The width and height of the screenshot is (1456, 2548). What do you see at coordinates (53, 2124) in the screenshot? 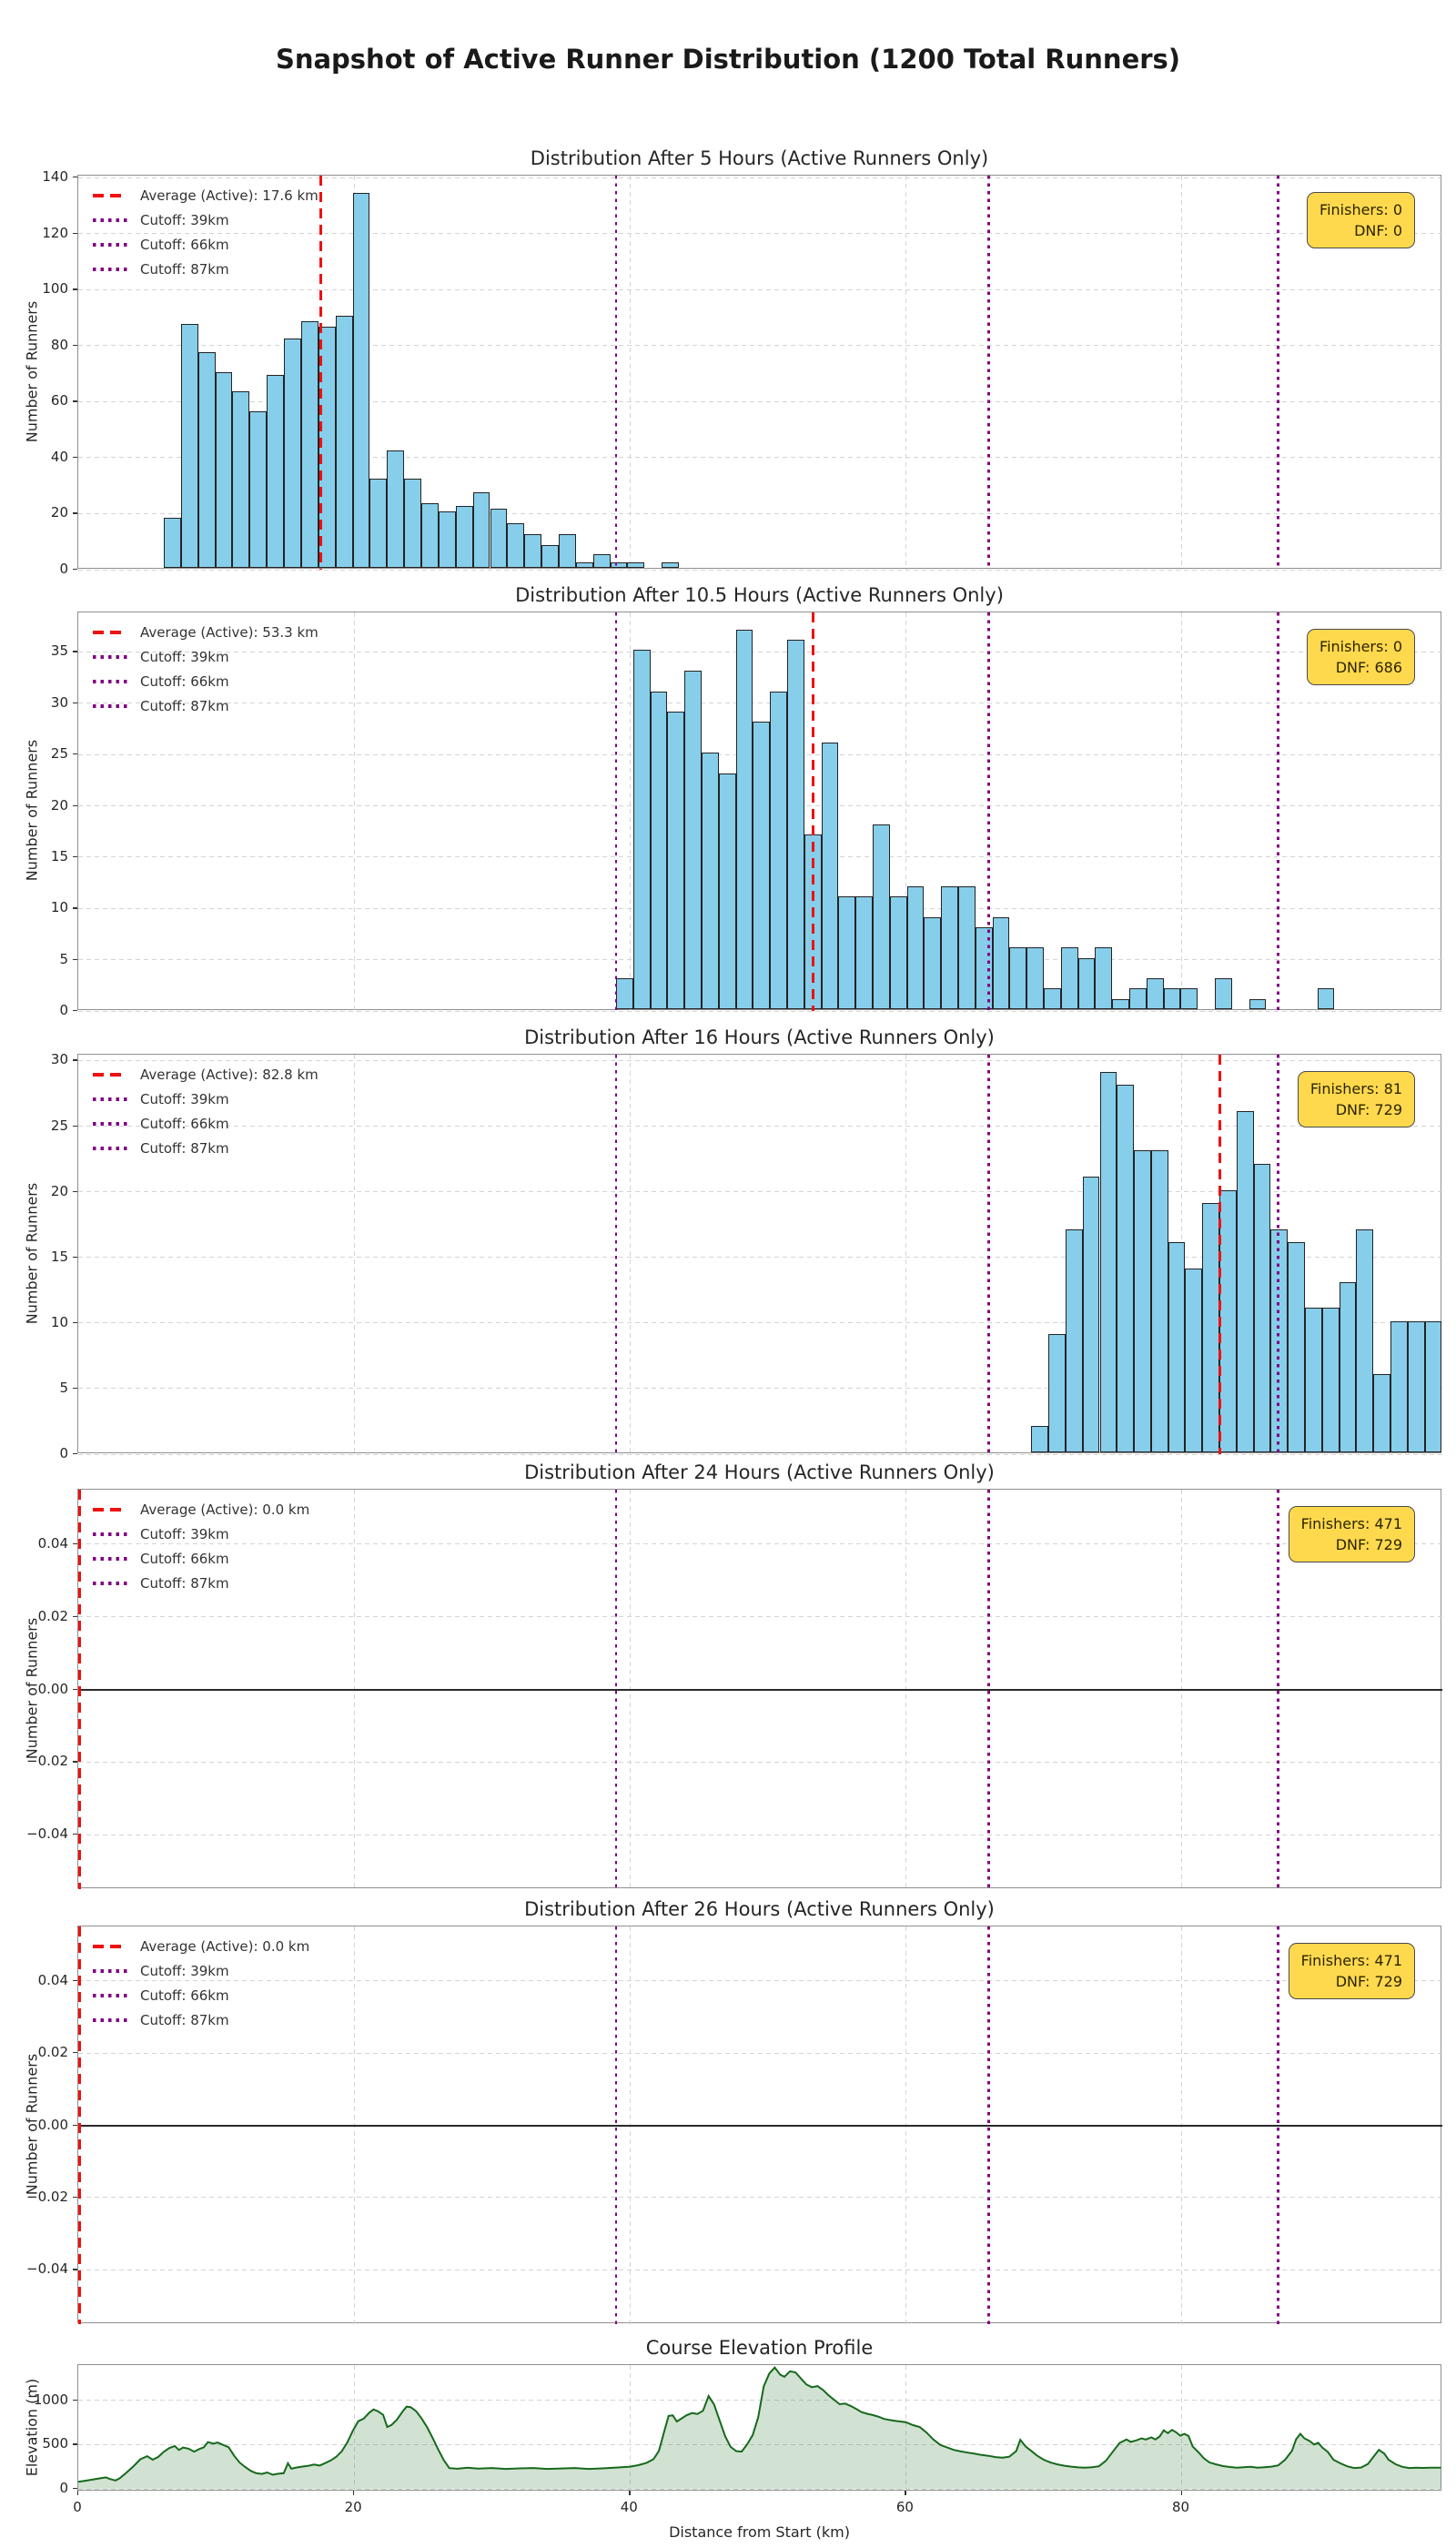
I see `y-tick-label: 0.00` at bounding box center [53, 2124].